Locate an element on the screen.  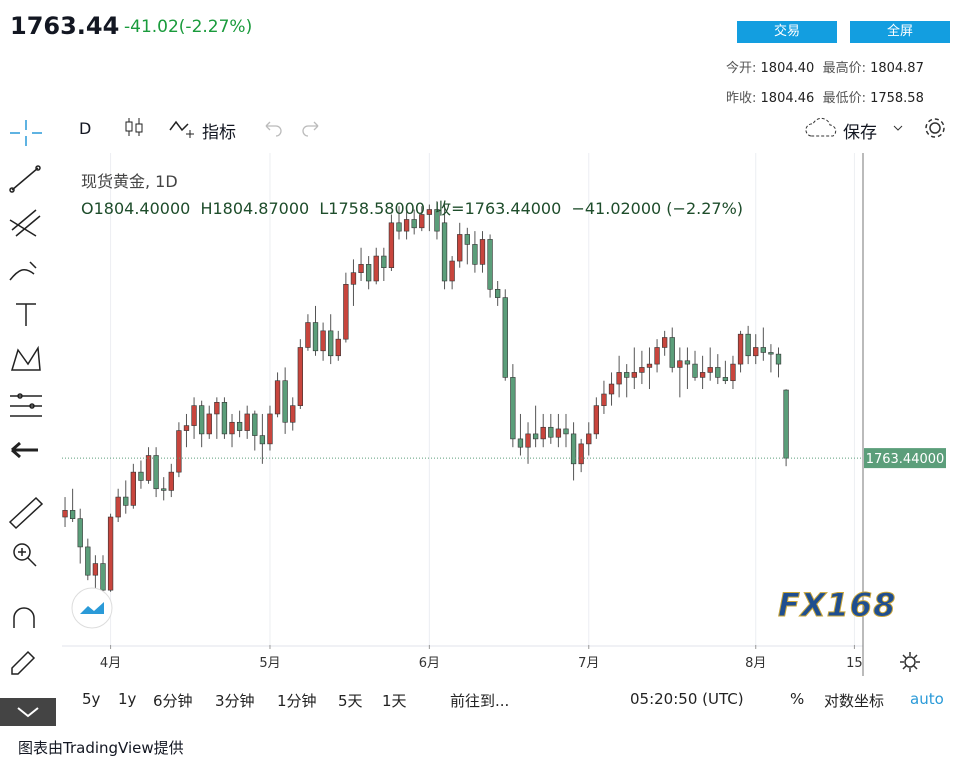
save: 保存 is located at coordinates (860, 133).